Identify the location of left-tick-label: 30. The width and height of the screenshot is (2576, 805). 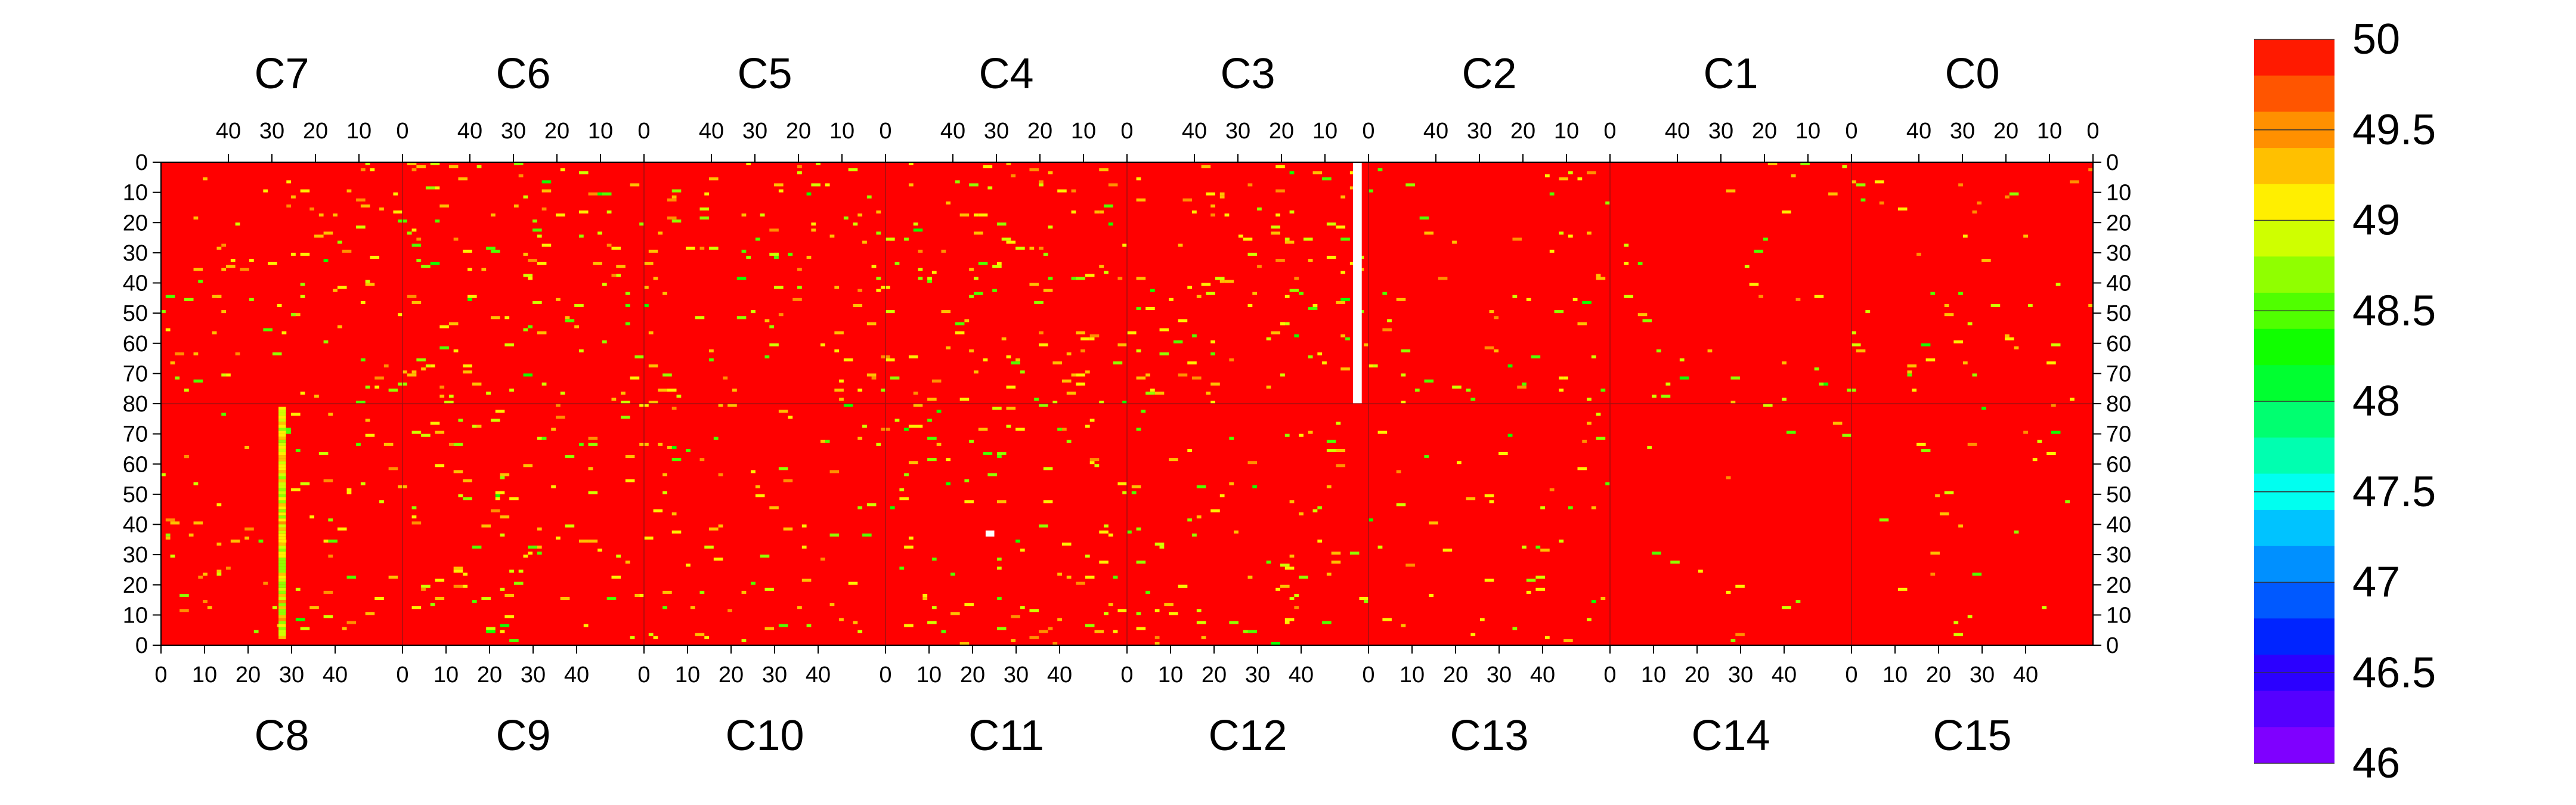
(135, 555).